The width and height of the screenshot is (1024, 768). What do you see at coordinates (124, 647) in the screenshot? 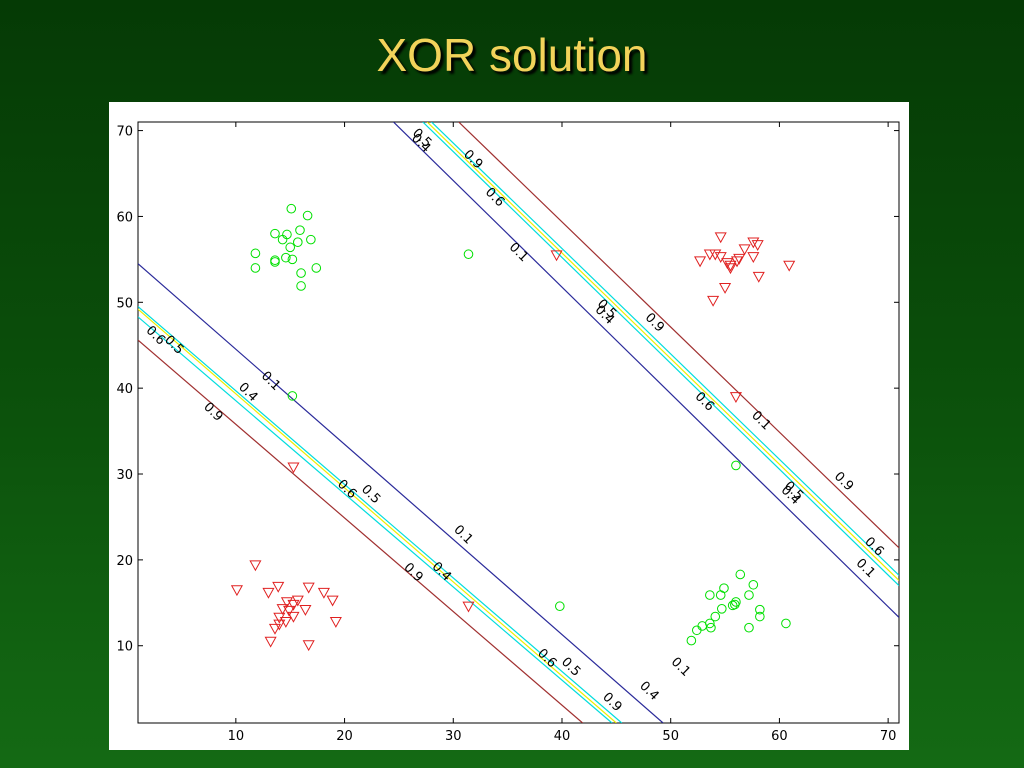
I see `y-tick-label: 10` at bounding box center [124, 647].